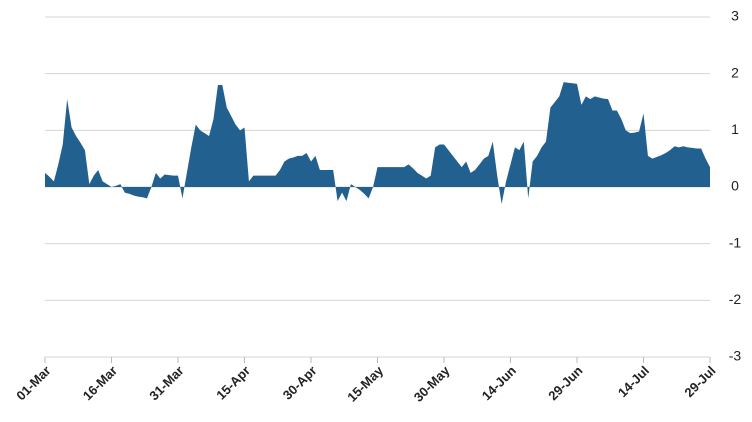  I want to click on x-tick-label: 15-May, so click(365, 383).